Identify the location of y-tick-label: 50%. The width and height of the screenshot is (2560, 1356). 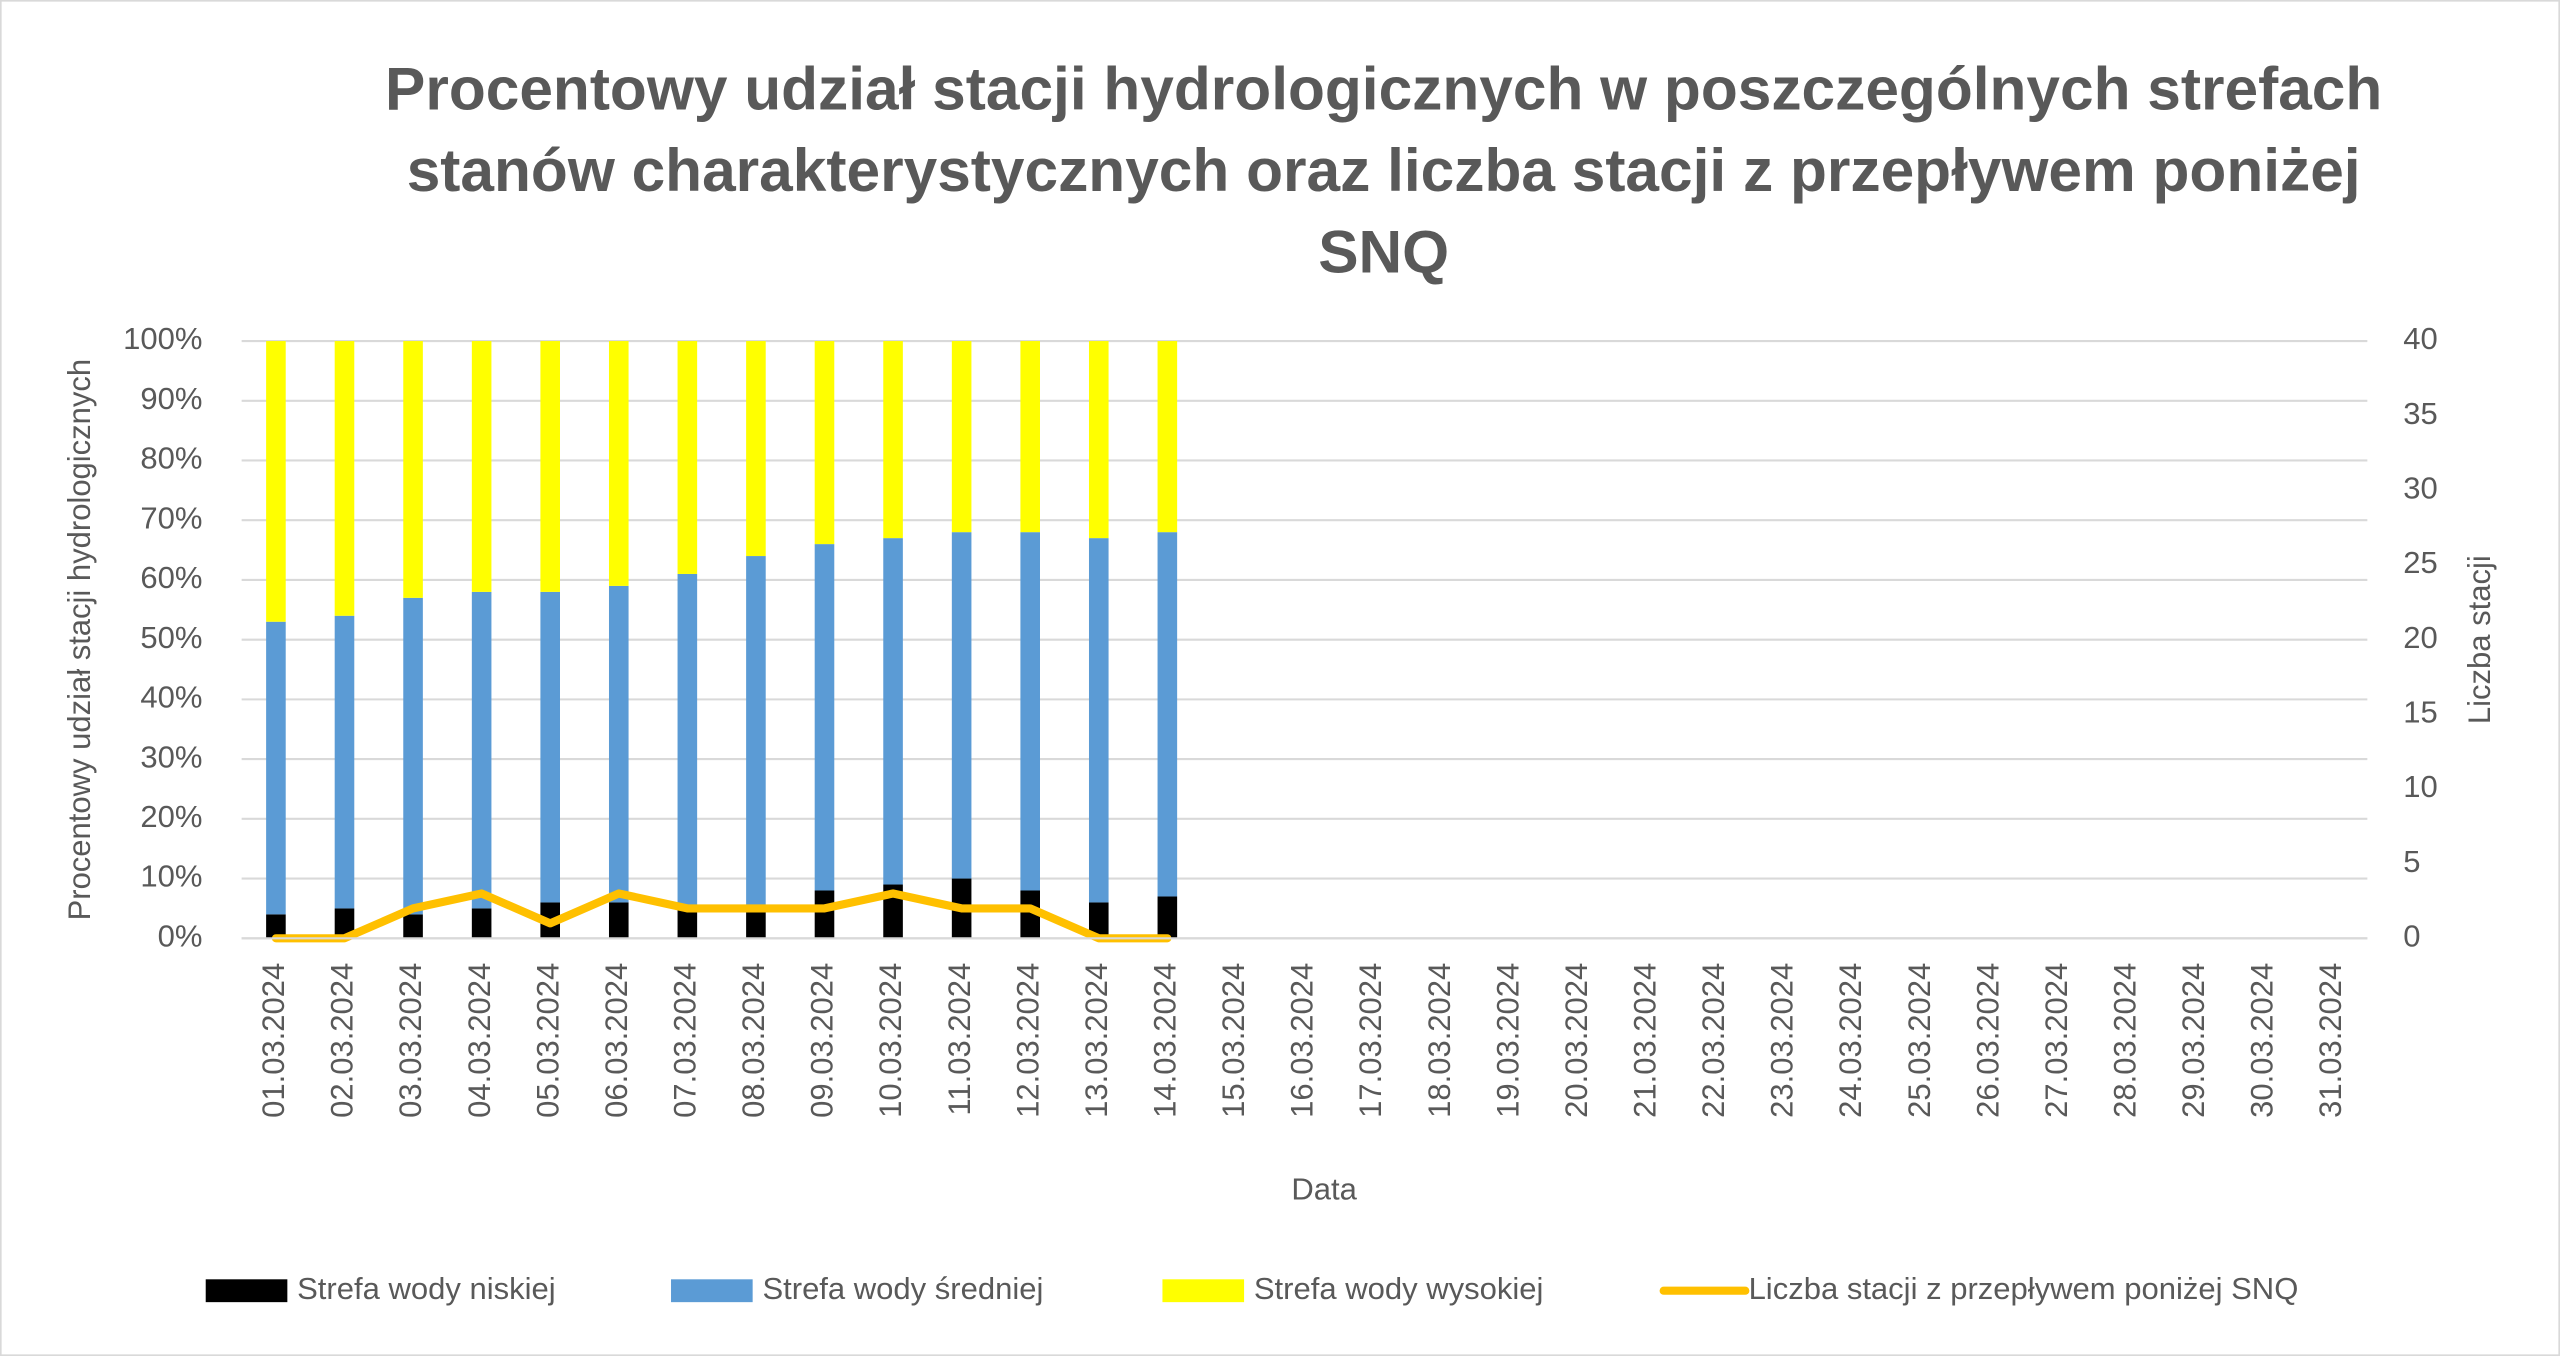
(171, 637).